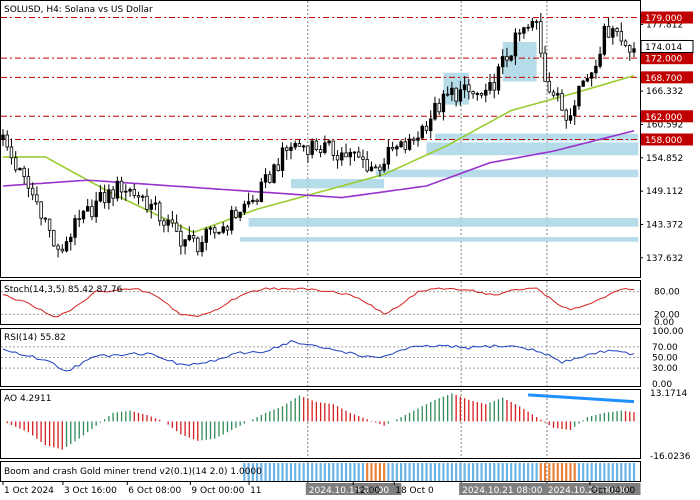  What do you see at coordinates (581, 398) in the screenshot?
I see `ao-trend-line` at bounding box center [581, 398].